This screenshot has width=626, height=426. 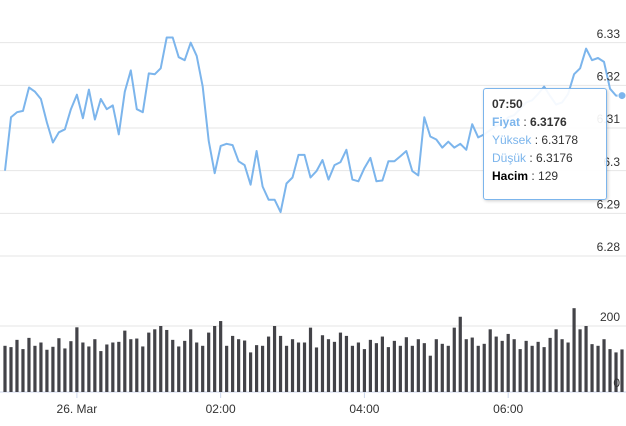 I want to click on y-tick-label: 6.32, so click(x=609, y=77).